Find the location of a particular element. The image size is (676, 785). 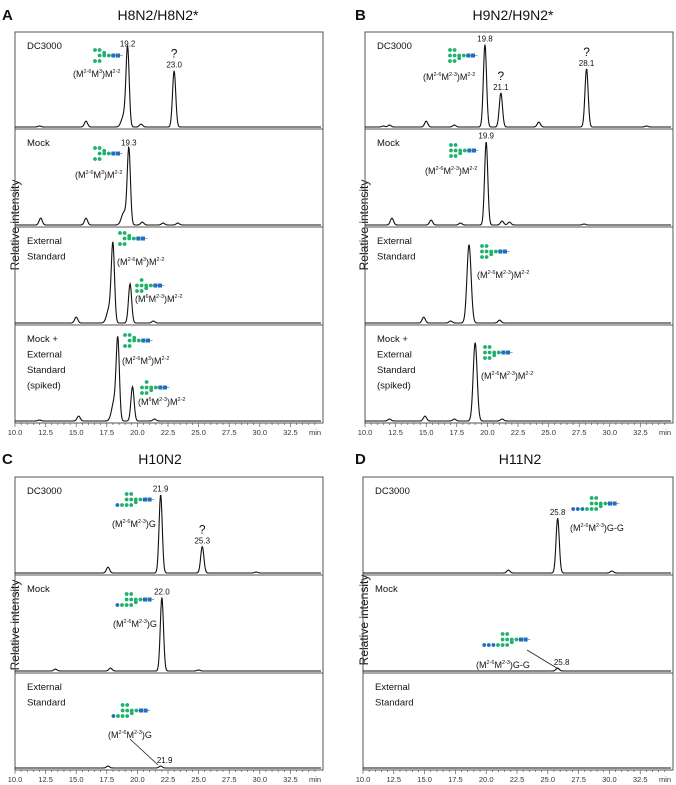

peak-rt-label: 23.0 is located at coordinates (174, 65).